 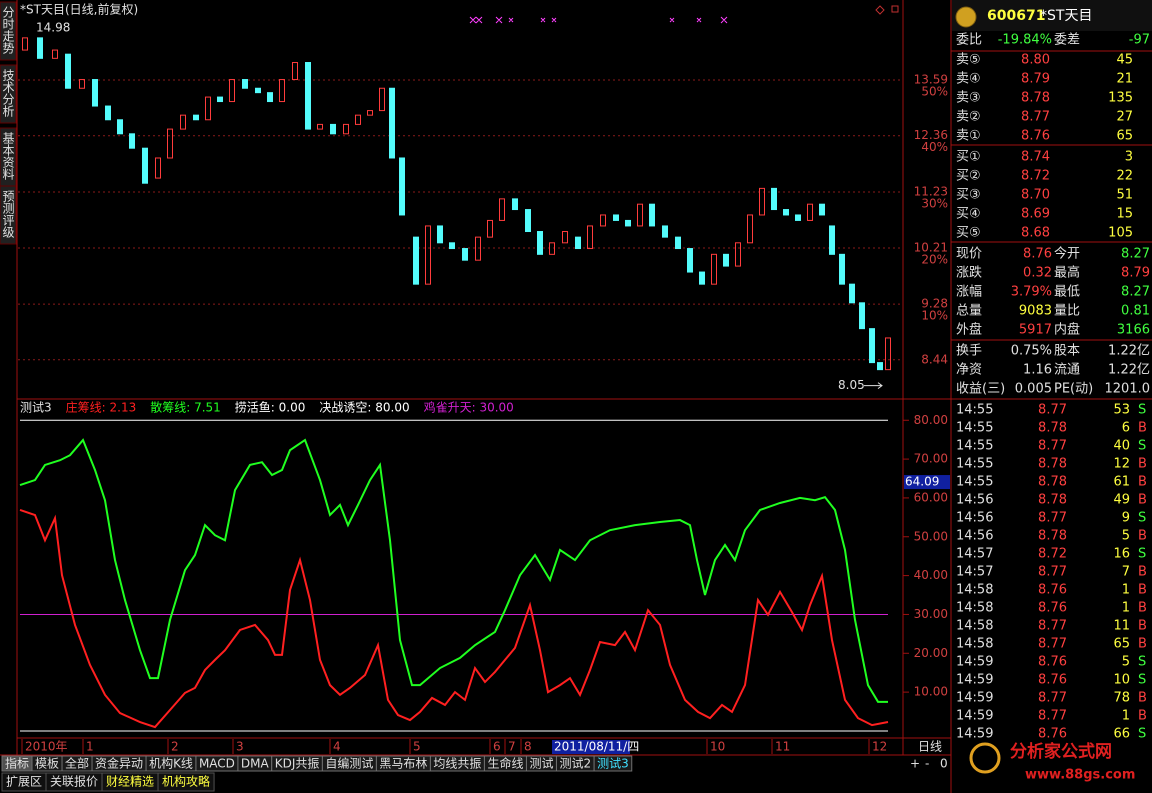 What do you see at coordinates (887, 10) in the screenshot?
I see `window-icons` at bounding box center [887, 10].